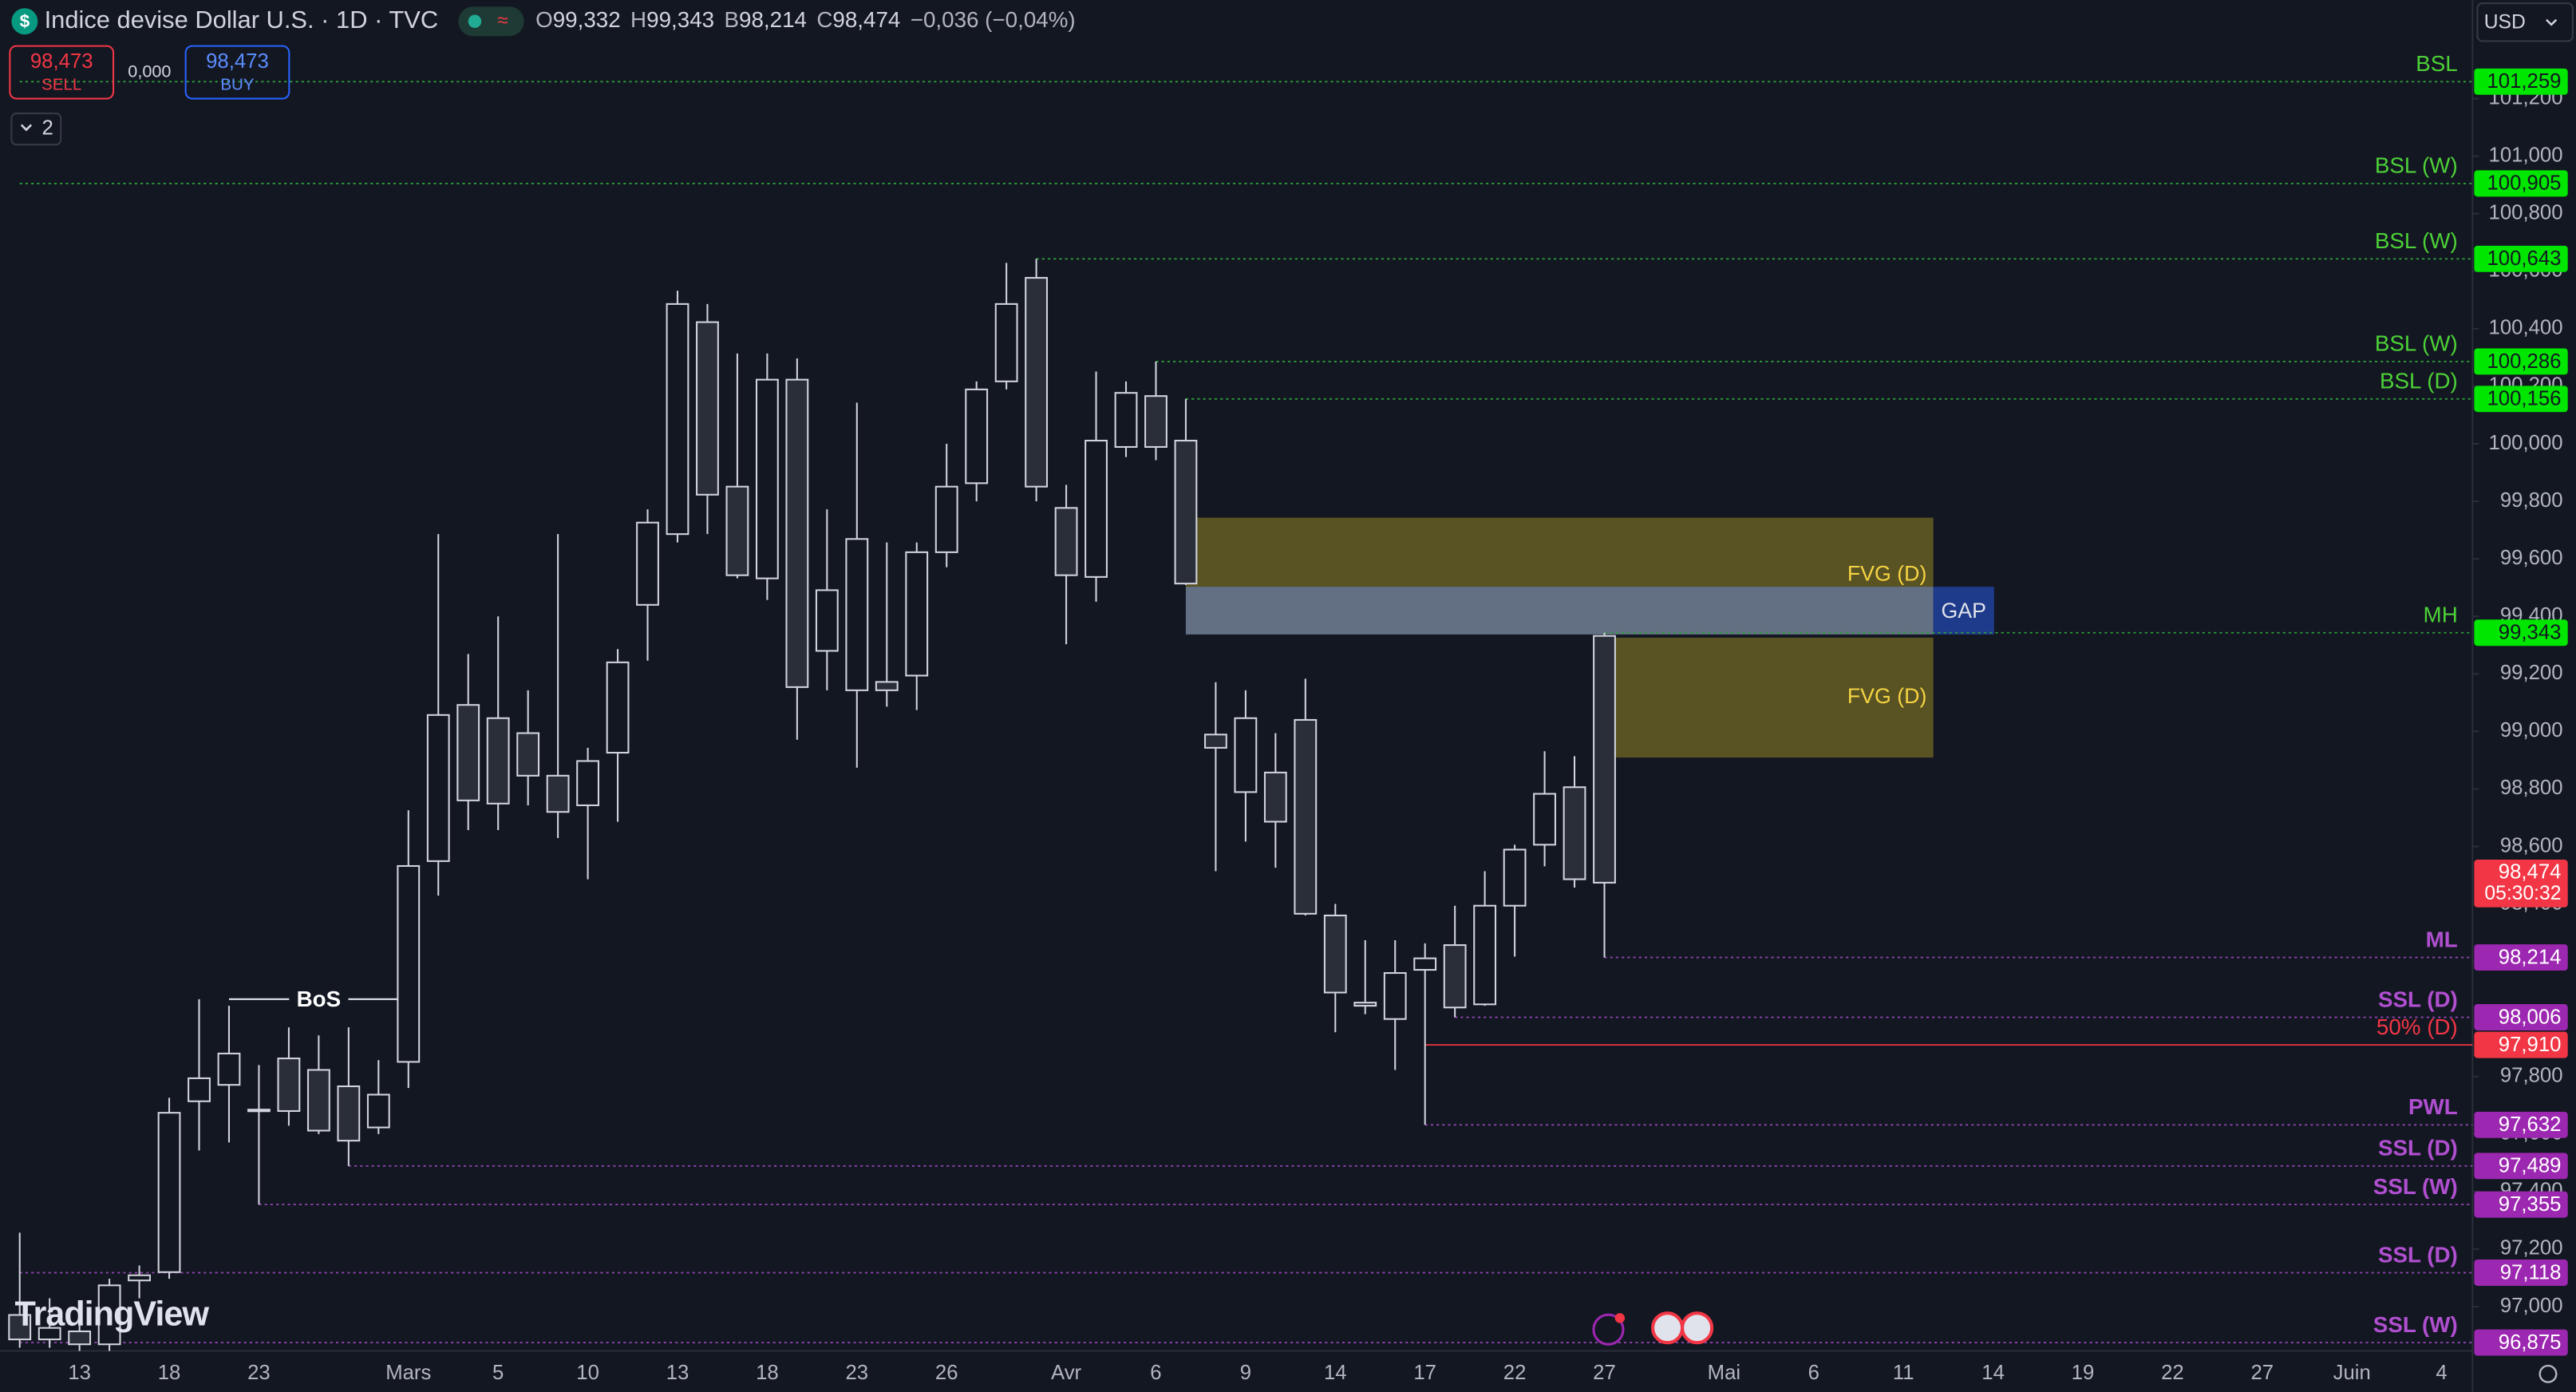  What do you see at coordinates (237, 61) in the screenshot?
I see `buy-price: 98,473` at bounding box center [237, 61].